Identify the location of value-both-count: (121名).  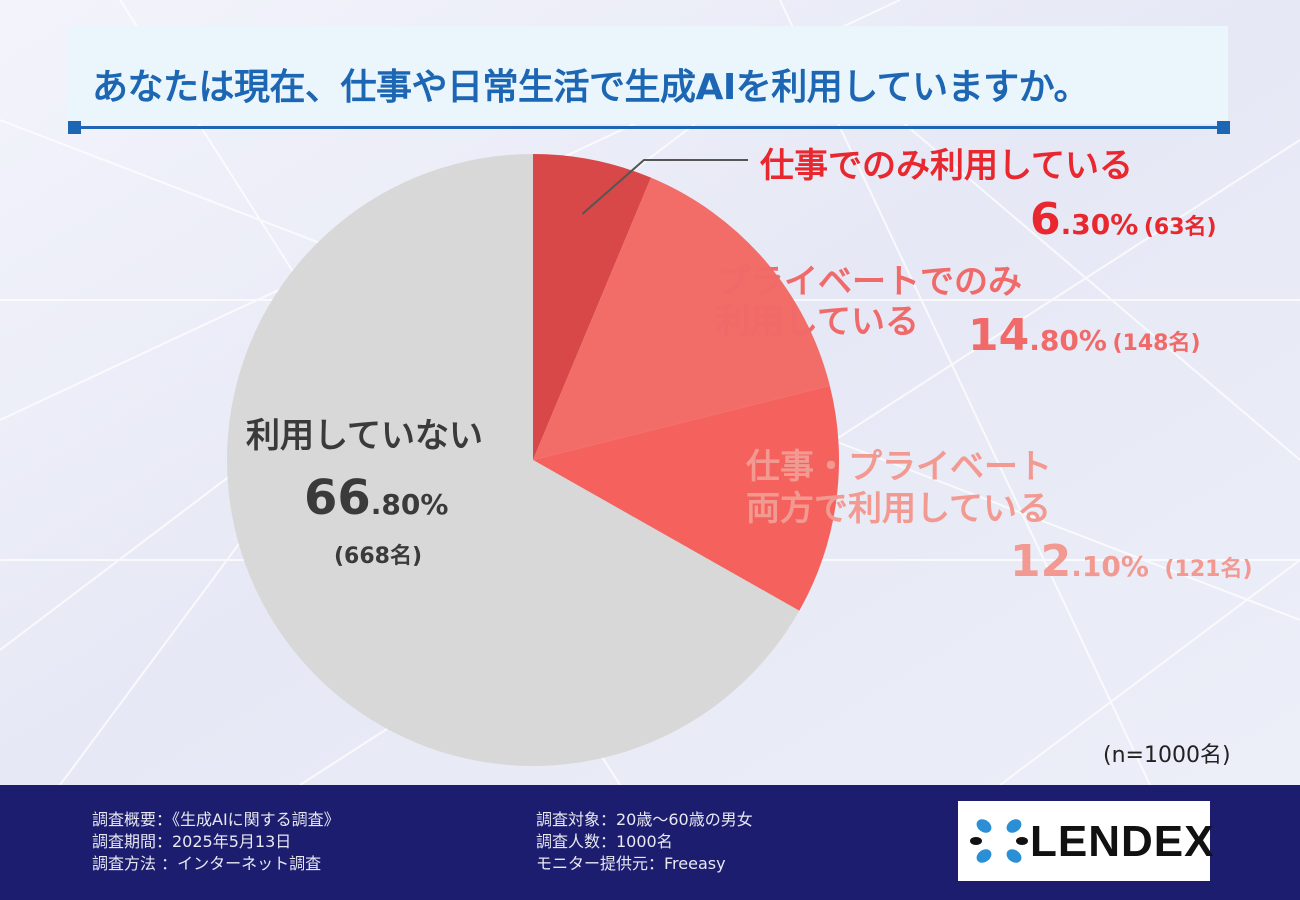
(1208, 569).